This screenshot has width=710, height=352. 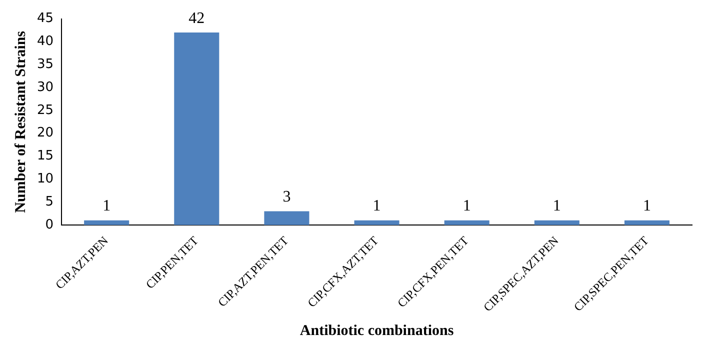 What do you see at coordinates (377, 330) in the screenshot?
I see `x-axis-title: Antibiotic combinations` at bounding box center [377, 330].